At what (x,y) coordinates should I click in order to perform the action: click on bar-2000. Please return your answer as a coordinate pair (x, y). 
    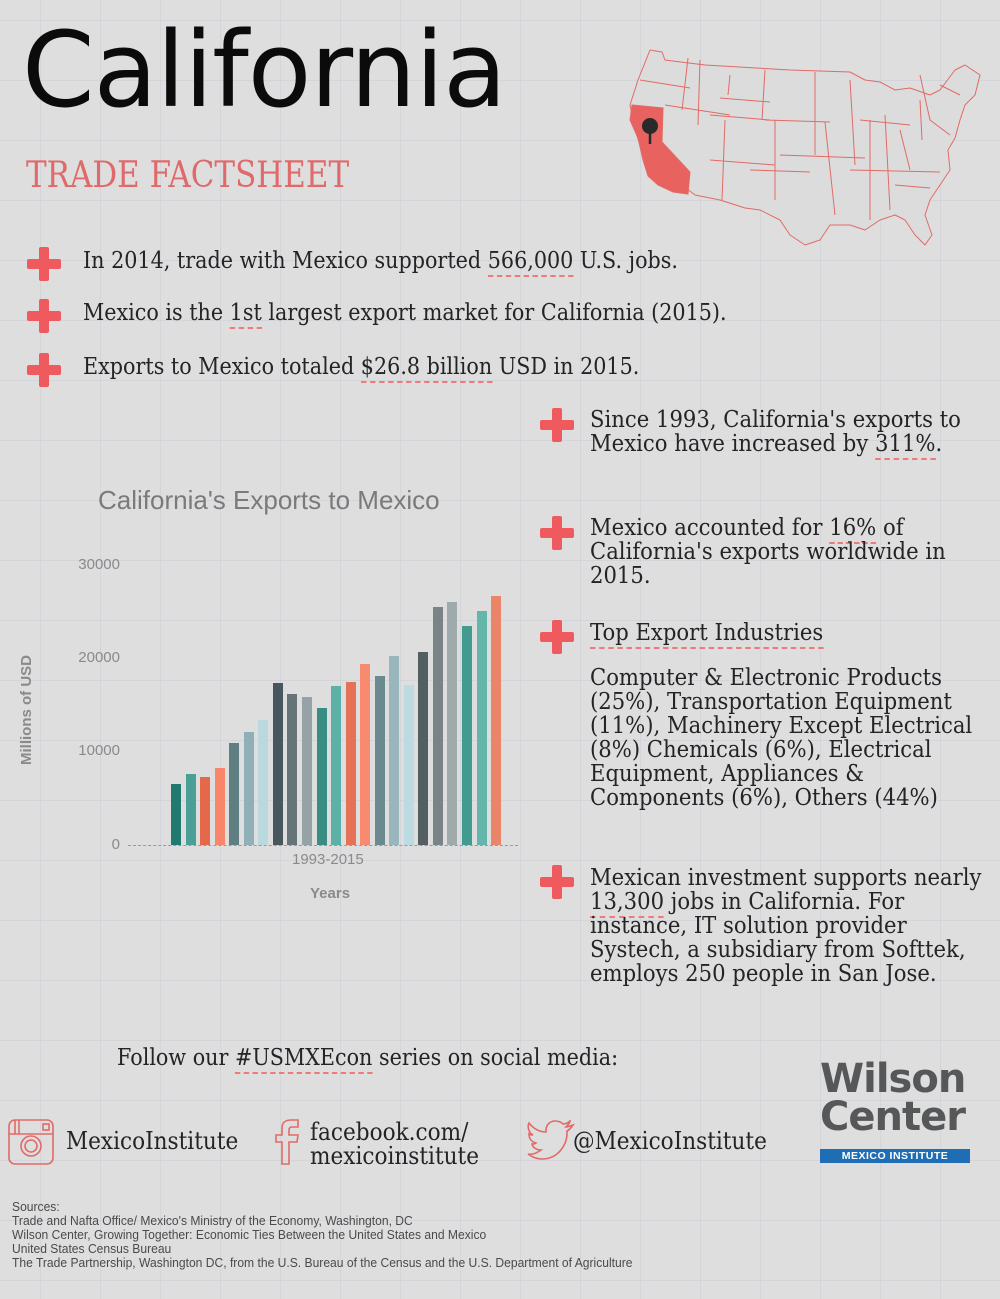
    Looking at the image, I should click on (277, 764).